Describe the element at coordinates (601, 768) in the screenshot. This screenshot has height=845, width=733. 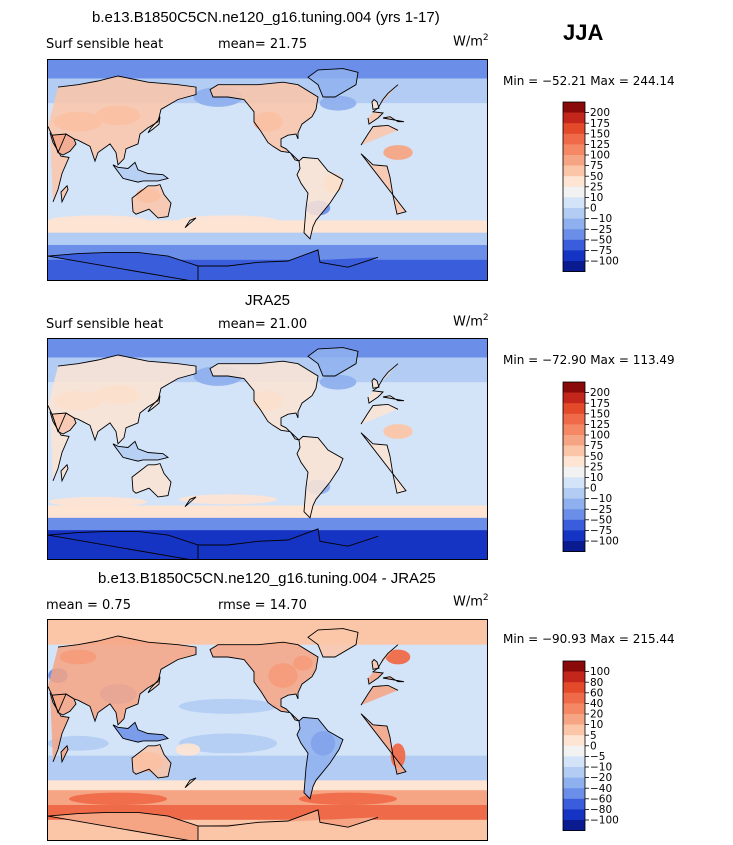
I see `colorbar-tick-label: −10` at that location.